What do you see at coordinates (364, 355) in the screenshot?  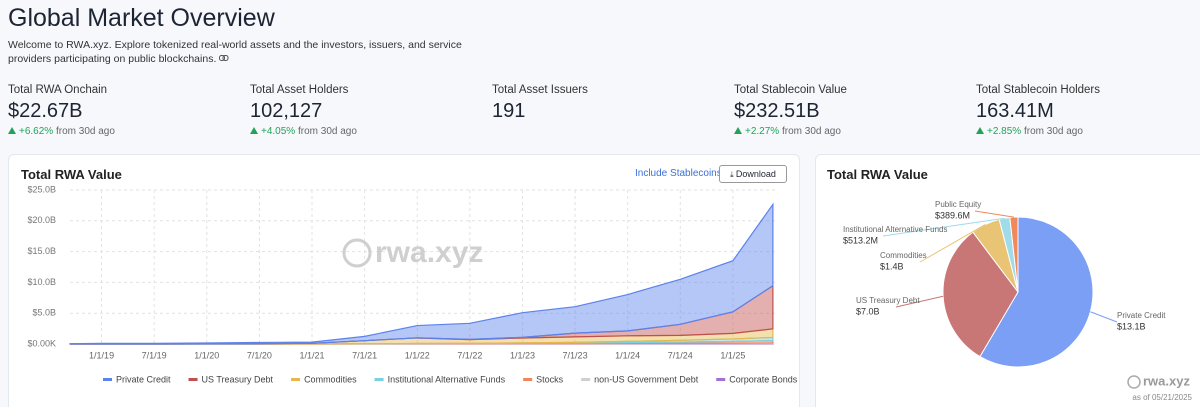 I see `x-tick-label: 7/1/21` at bounding box center [364, 355].